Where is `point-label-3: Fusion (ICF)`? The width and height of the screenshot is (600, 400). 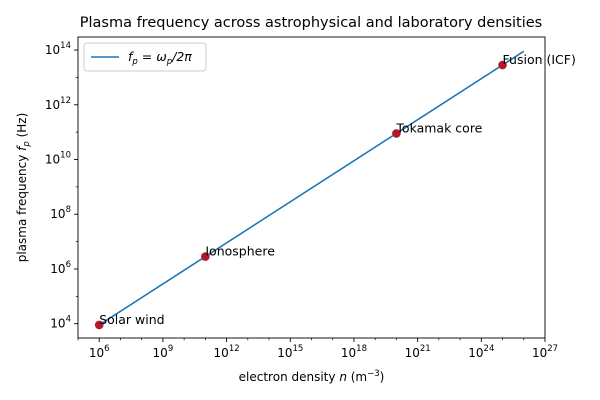
point-label-3: Fusion (ICF) is located at coordinates (539, 59).